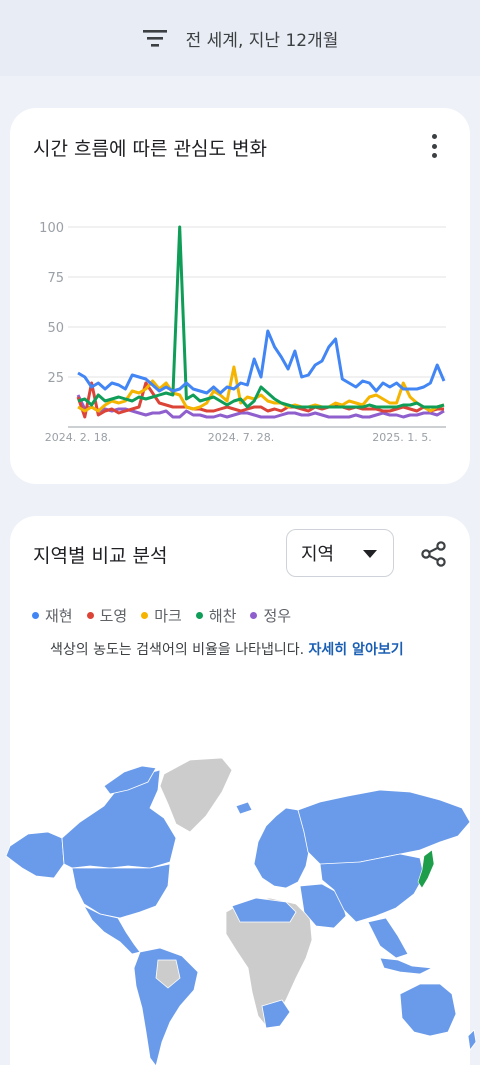  I want to click on map-region-arctic-islands, so click(130, 780).